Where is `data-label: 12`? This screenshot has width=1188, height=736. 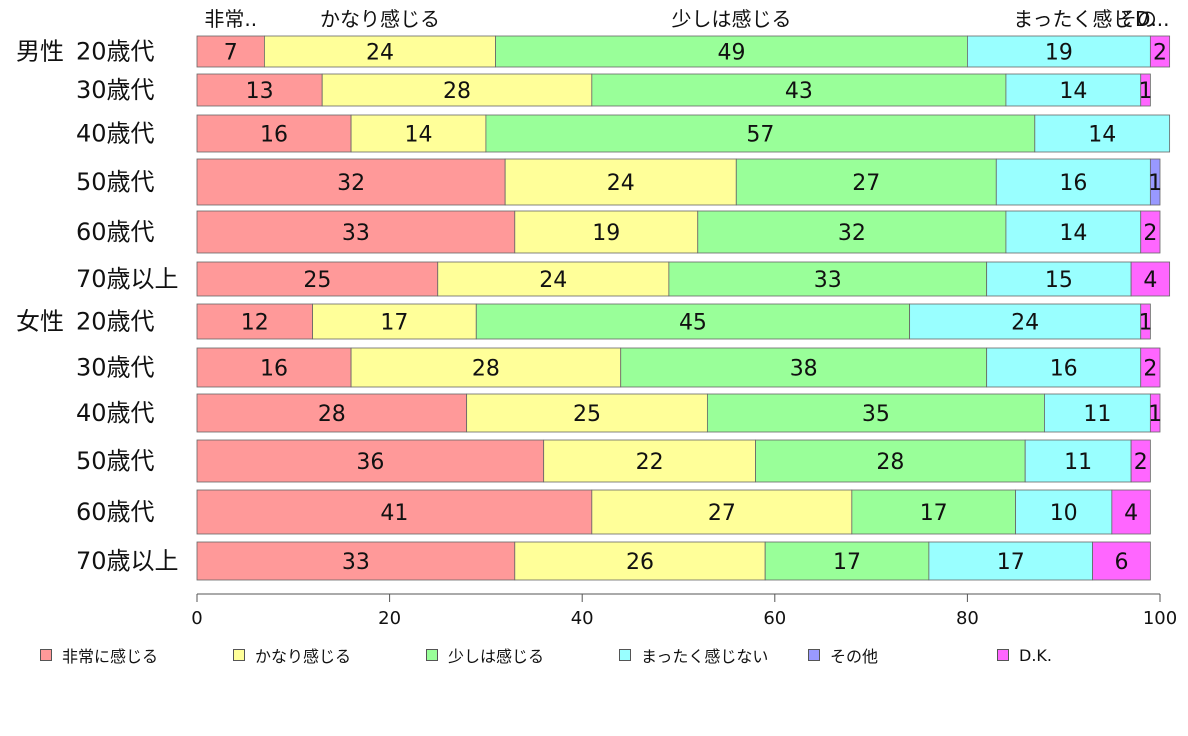 data-label: 12 is located at coordinates (255, 323).